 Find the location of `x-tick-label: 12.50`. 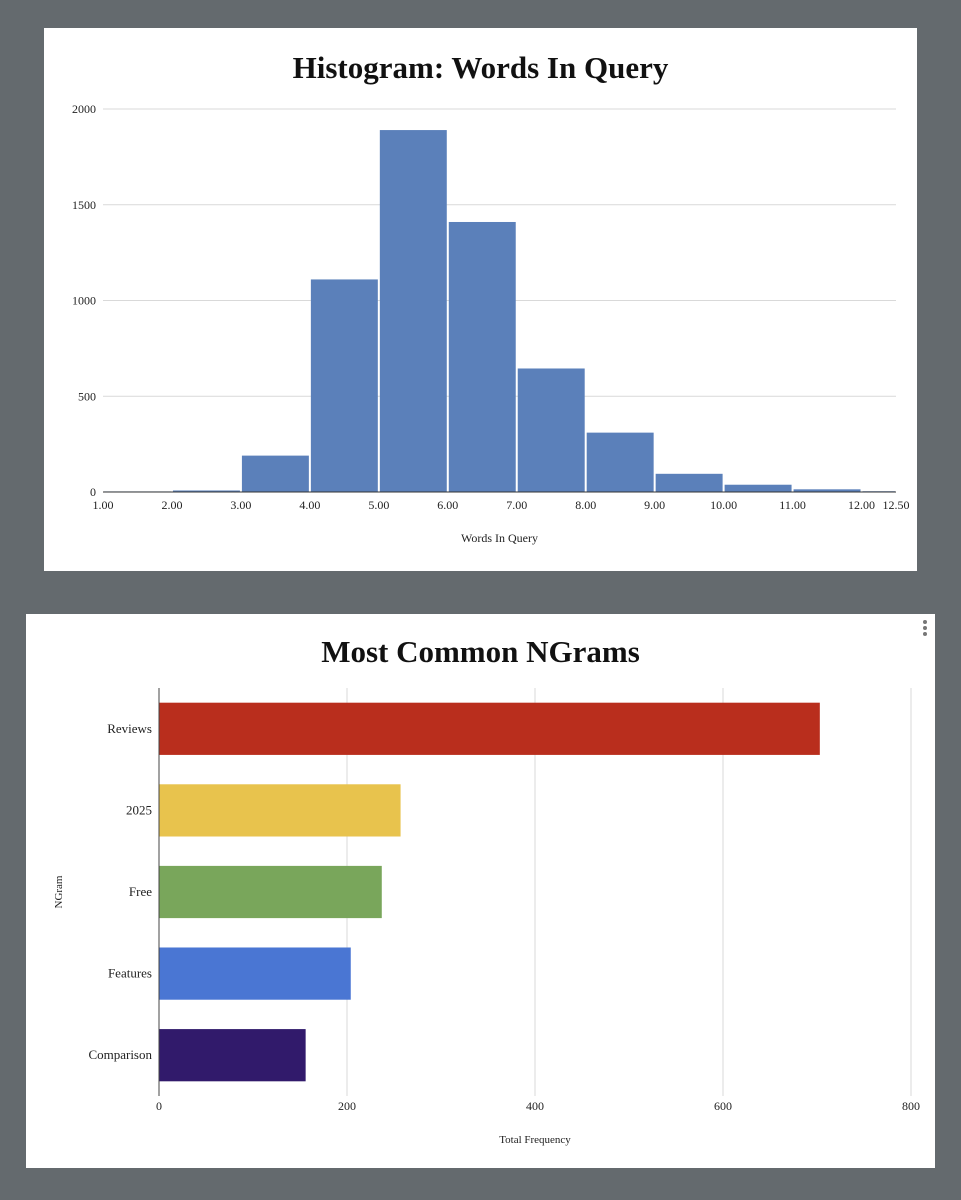

x-tick-label: 12.50 is located at coordinates (896, 505).